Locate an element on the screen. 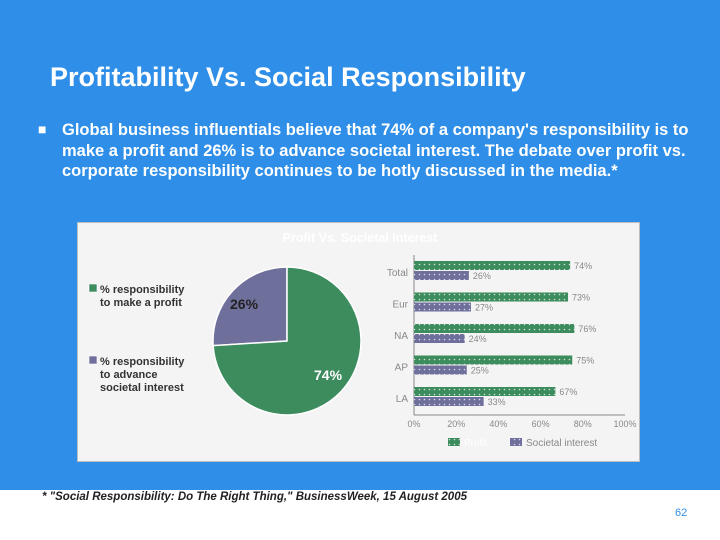 The height and width of the screenshot is (540, 720). bar-value-label: 26% is located at coordinates (482, 276).